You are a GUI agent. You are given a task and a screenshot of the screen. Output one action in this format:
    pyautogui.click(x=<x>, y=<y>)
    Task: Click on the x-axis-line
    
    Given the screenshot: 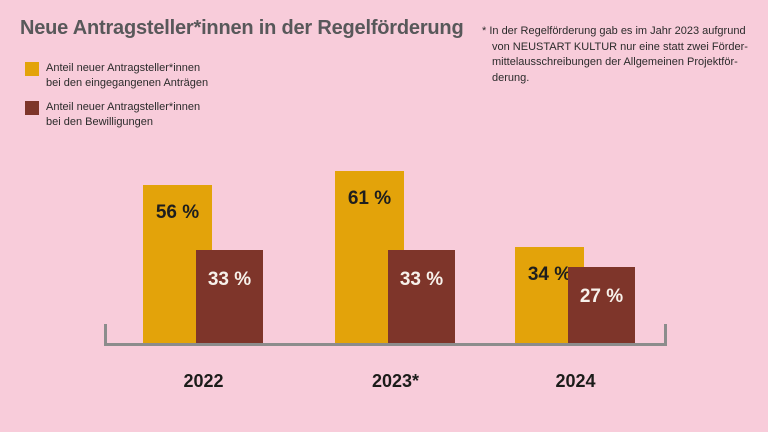 What is the action you would take?
    pyautogui.click(x=385, y=344)
    